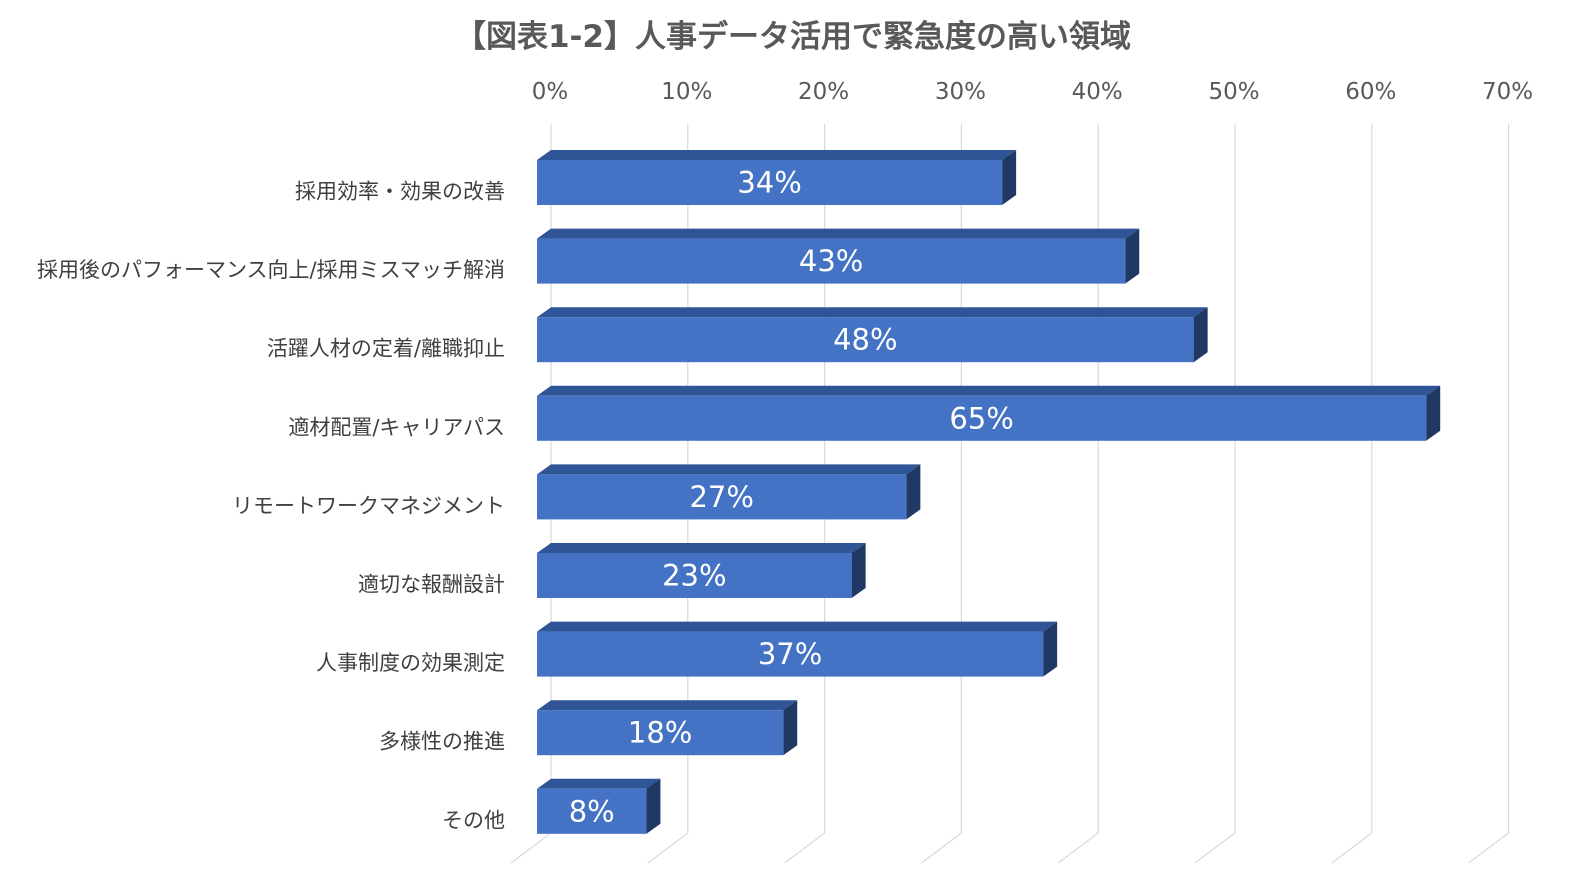  I want to click on category-label: 適切な報酬設計, so click(431, 585).